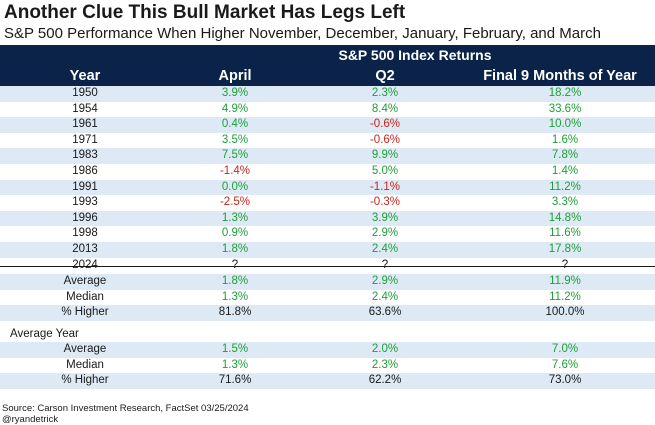 The height and width of the screenshot is (425, 655). I want to click on cell-final9: 17.8%, so click(565, 249).